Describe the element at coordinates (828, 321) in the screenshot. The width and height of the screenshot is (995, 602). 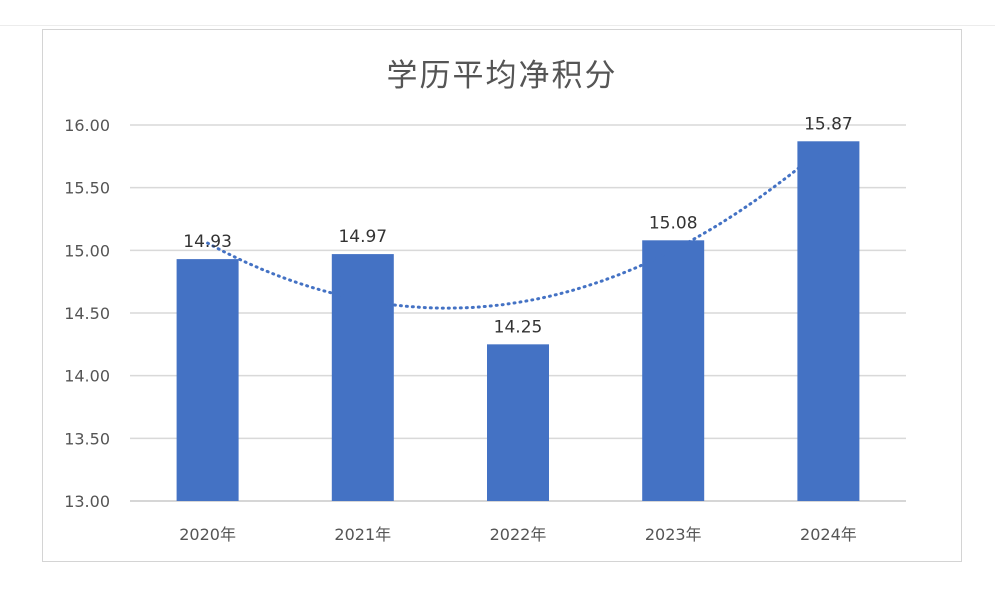
I see `bar-2024年` at that location.